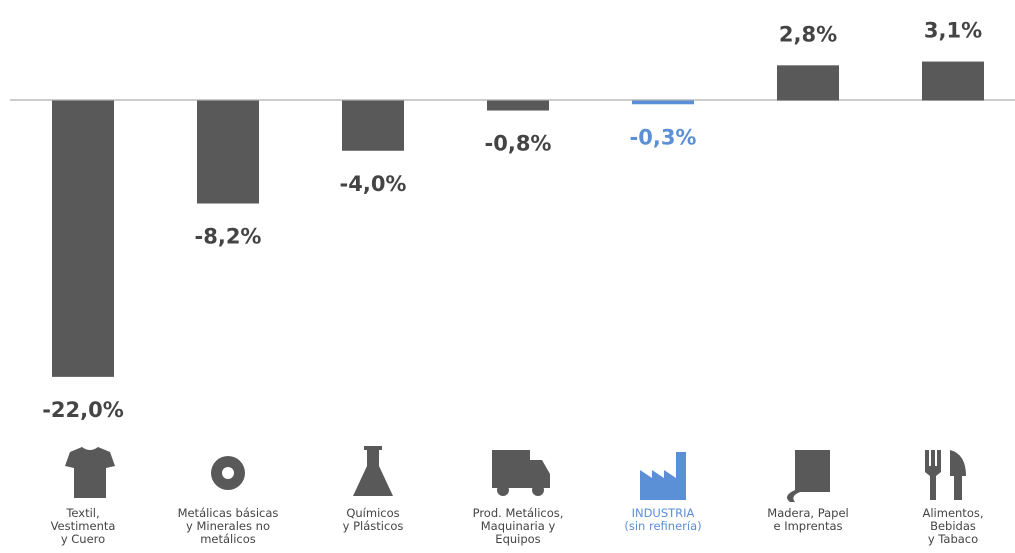  What do you see at coordinates (518, 526) in the screenshot?
I see `category-label: Prod. Metálicos, Maquinaria y Equipos` at bounding box center [518, 526].